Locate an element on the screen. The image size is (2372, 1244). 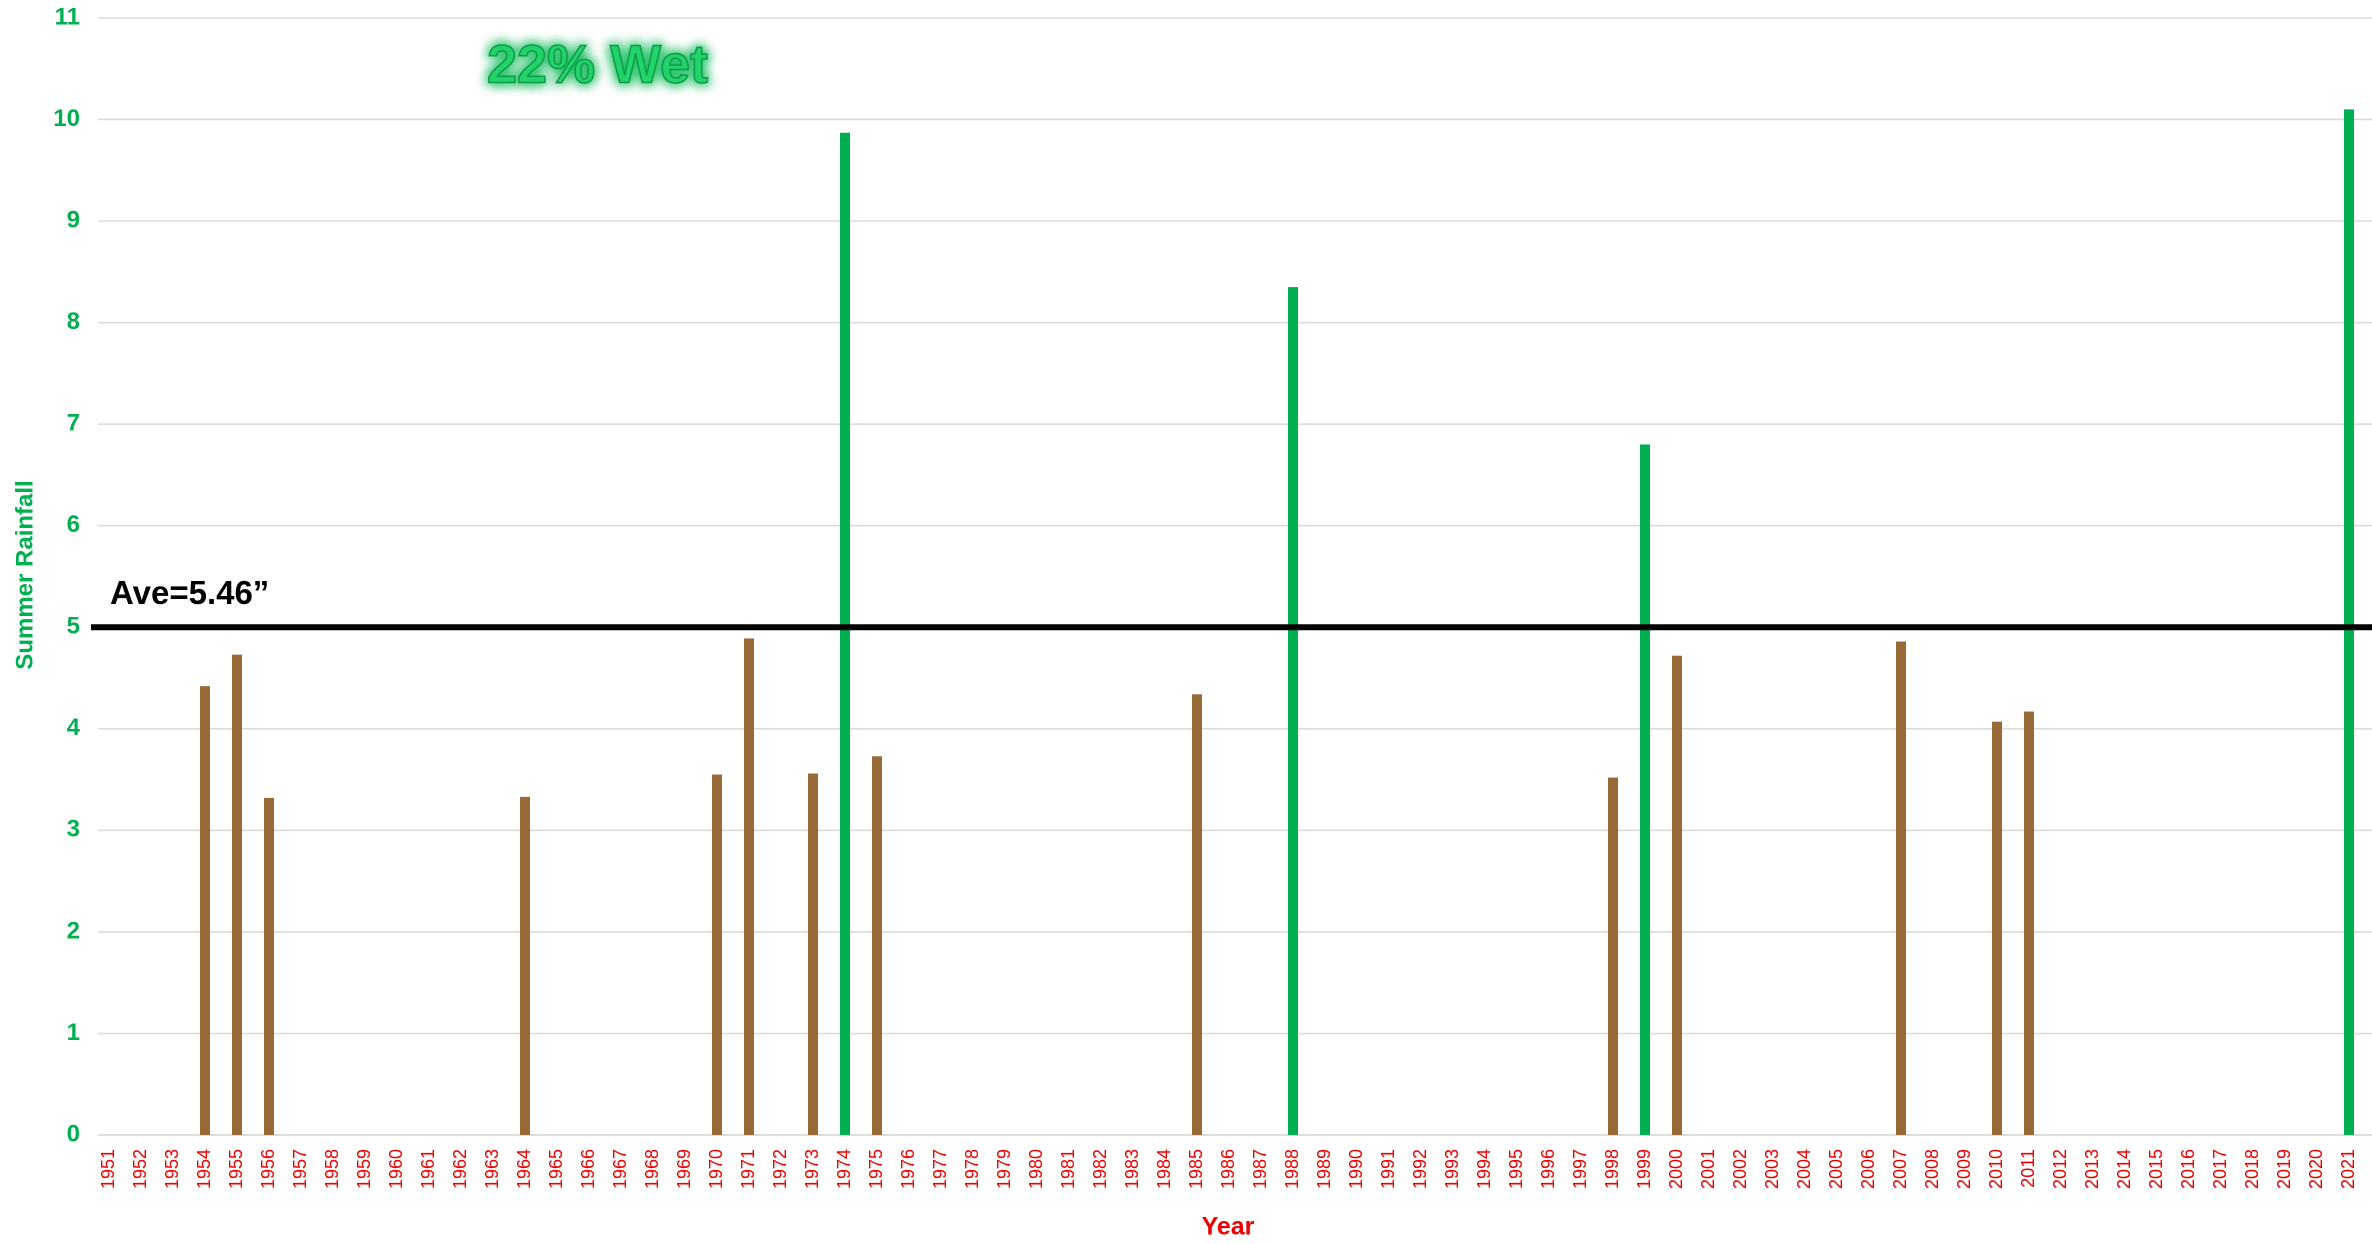
y-tick-label: 5 is located at coordinates (73, 626).